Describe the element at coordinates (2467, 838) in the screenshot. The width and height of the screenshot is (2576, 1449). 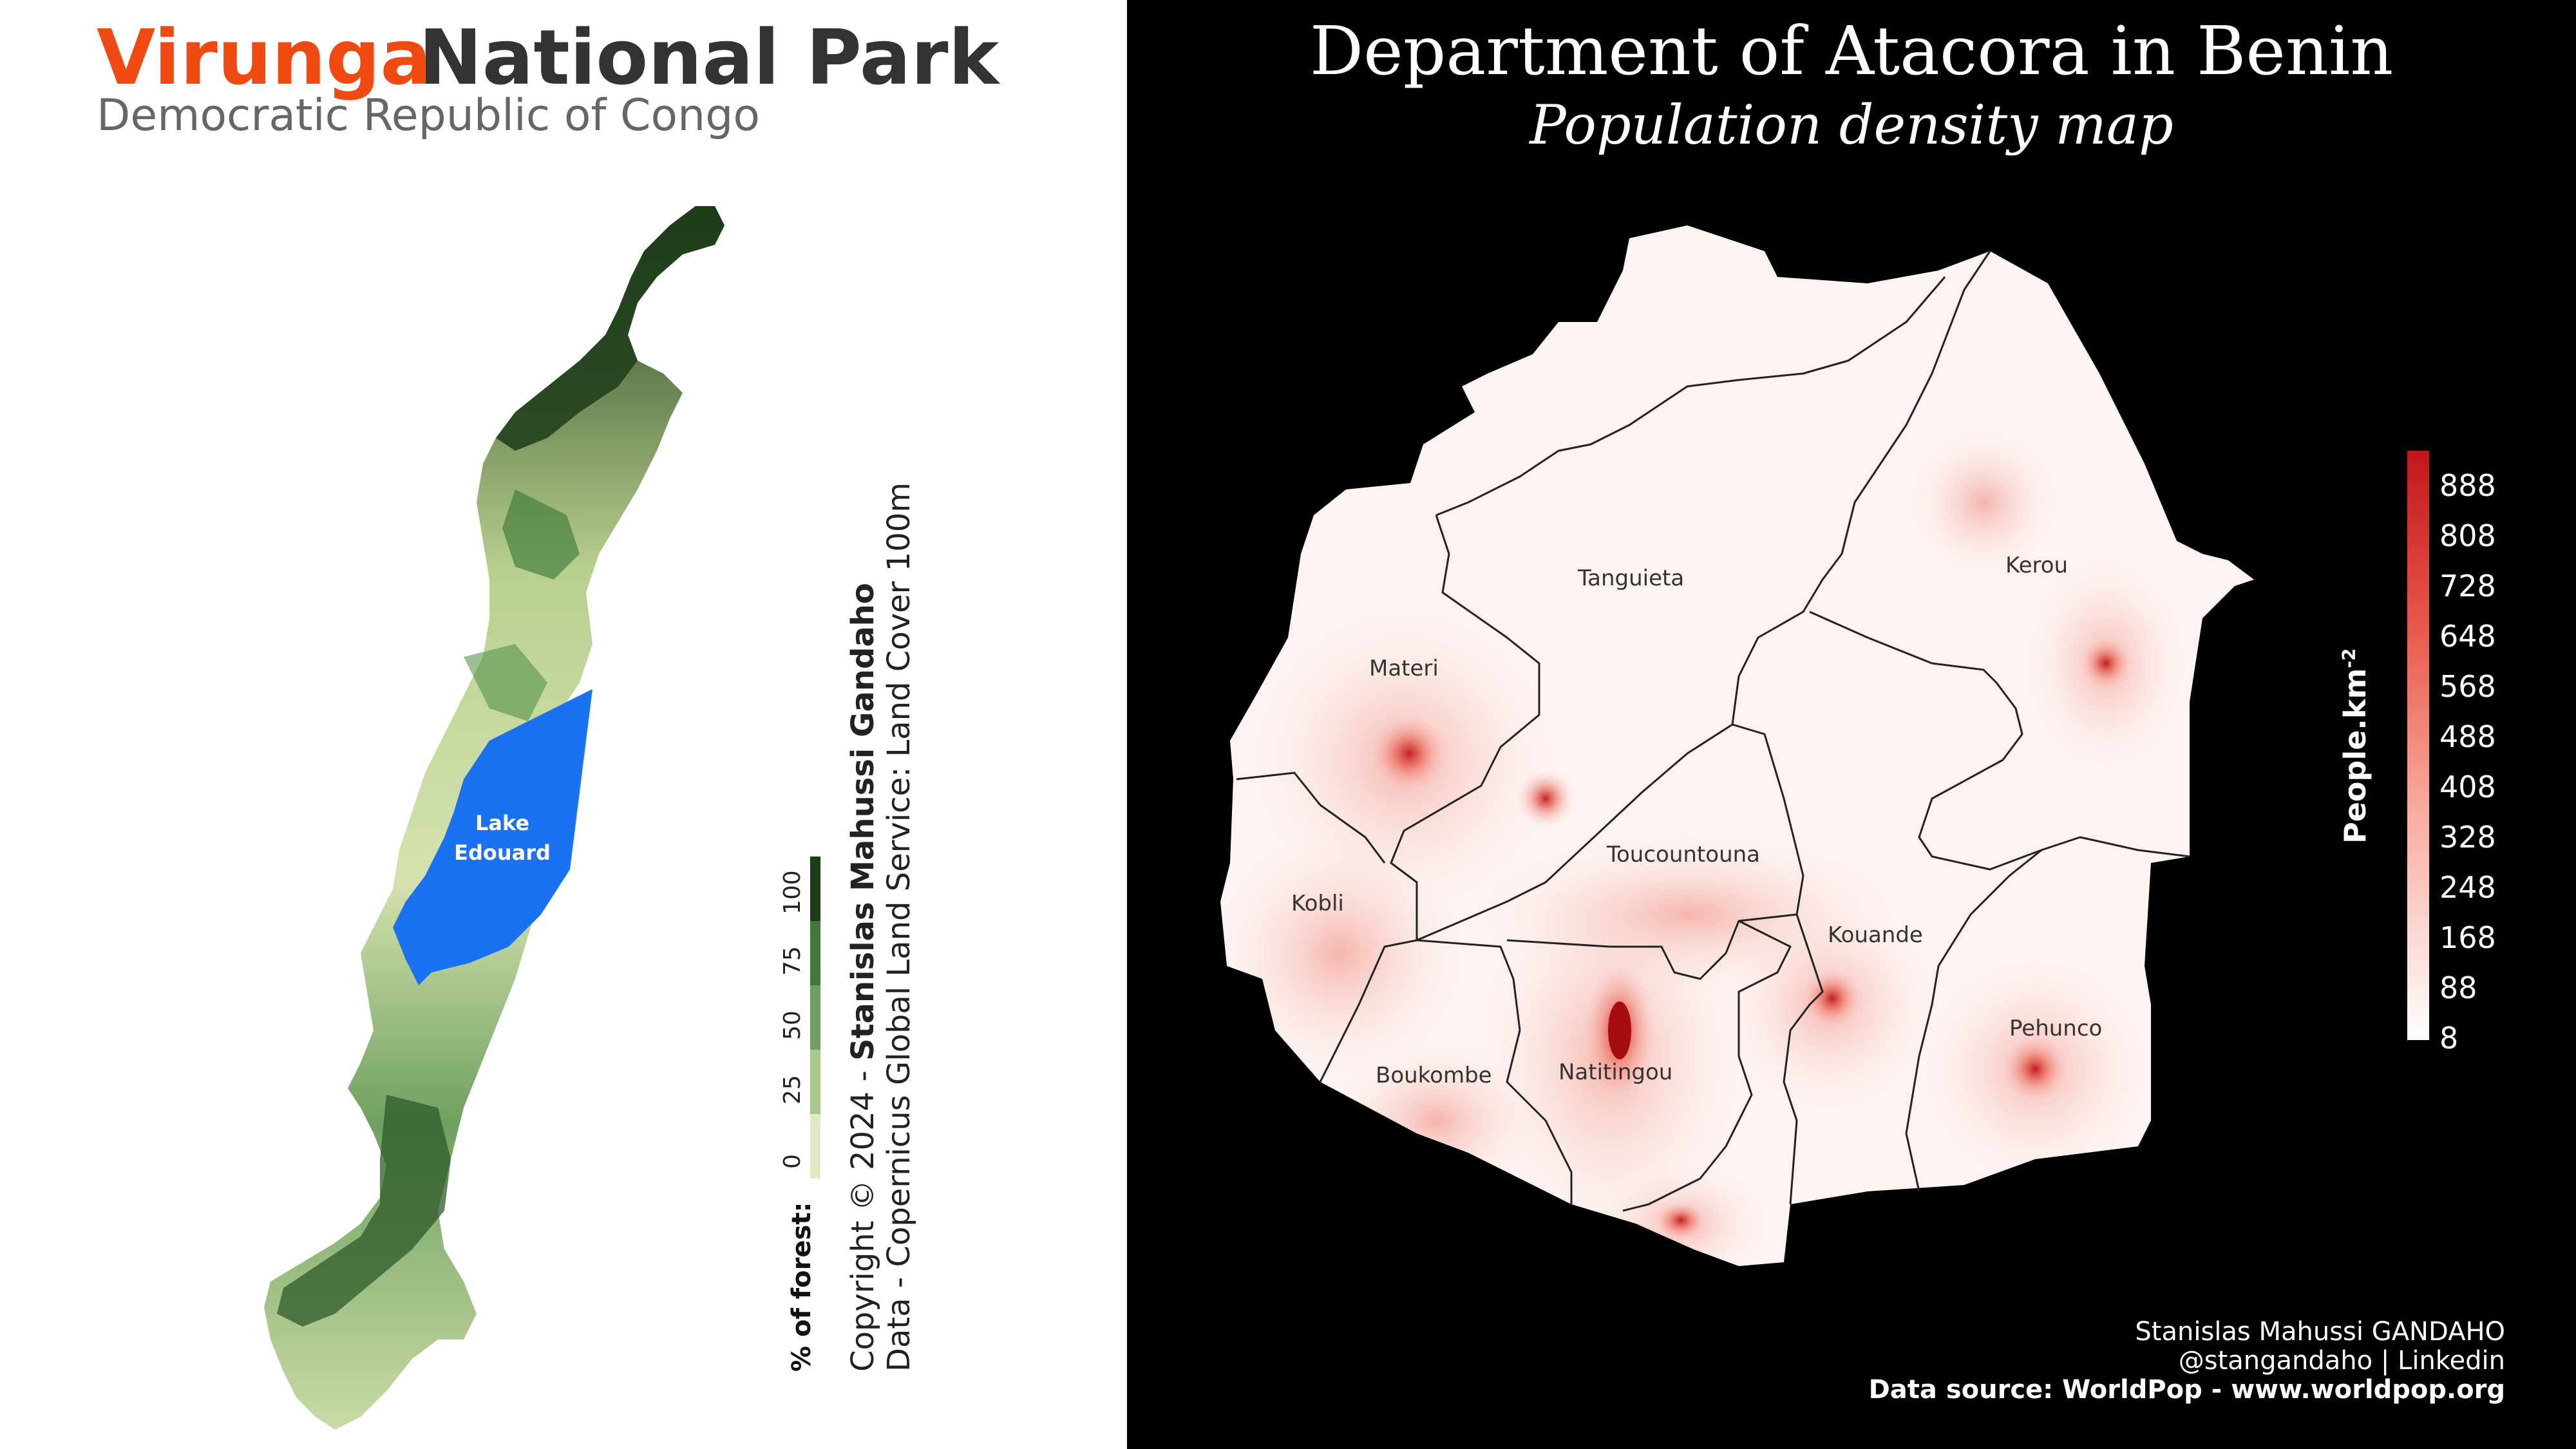
I see `density-legend-tick: 328` at that location.